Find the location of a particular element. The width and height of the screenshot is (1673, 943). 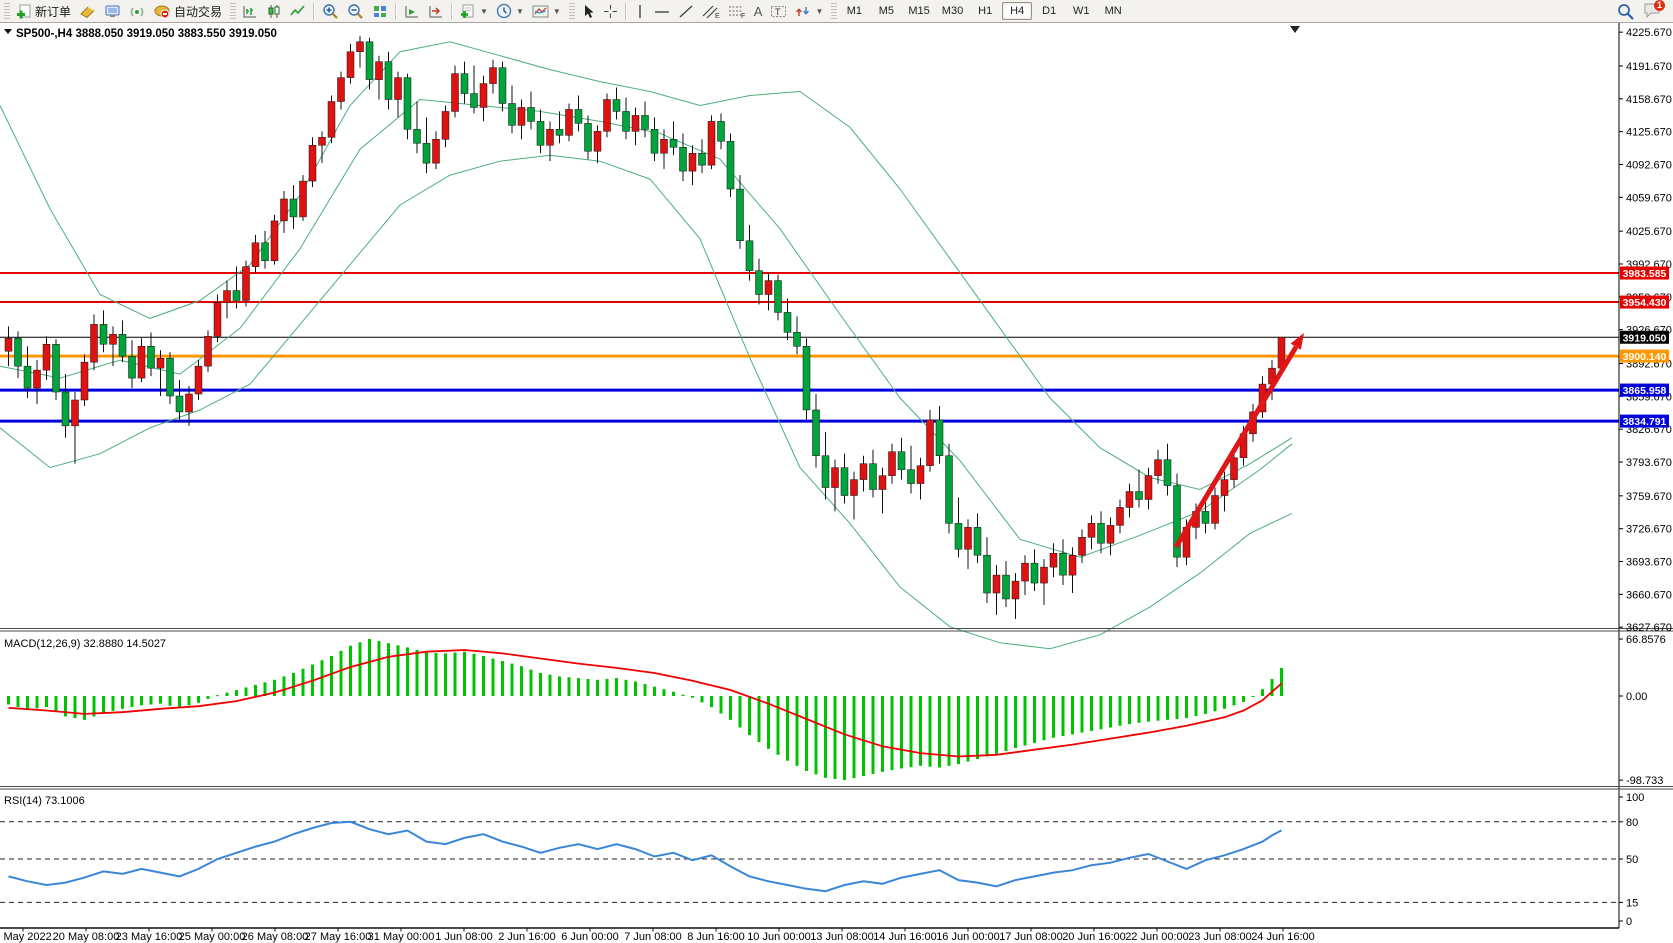

horizontal-line-tool-button is located at coordinates (662, 11).